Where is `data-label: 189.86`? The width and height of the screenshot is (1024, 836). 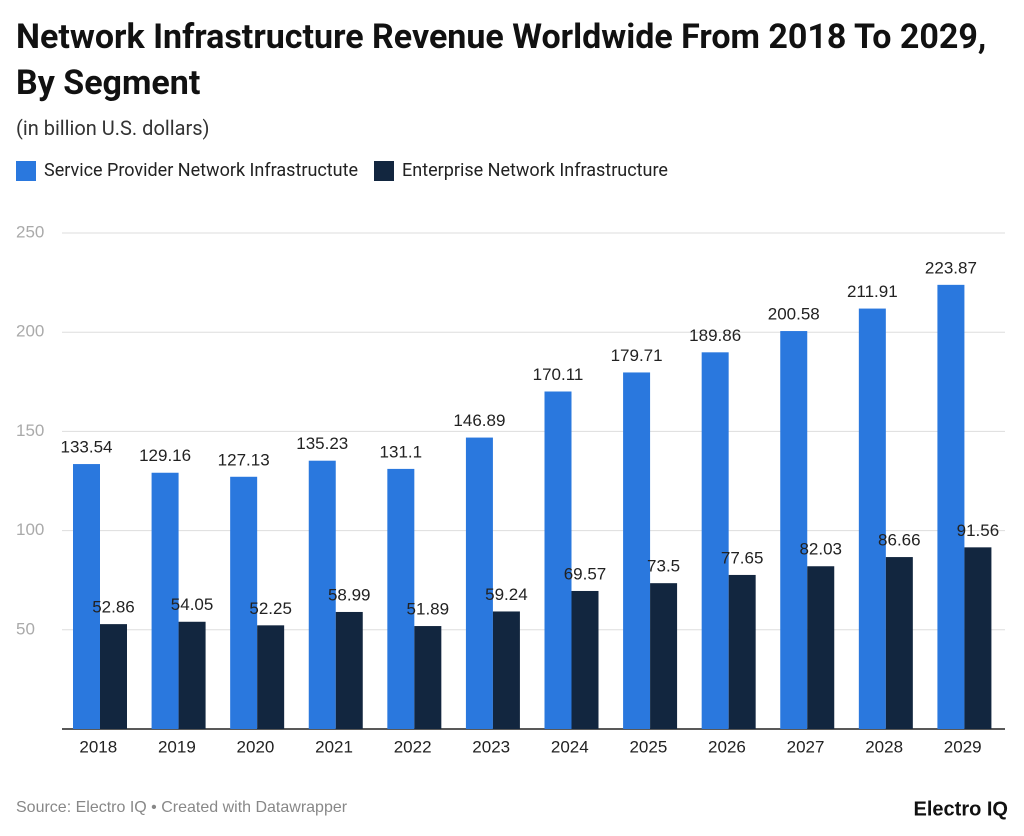
data-label: 189.86 is located at coordinates (715, 335).